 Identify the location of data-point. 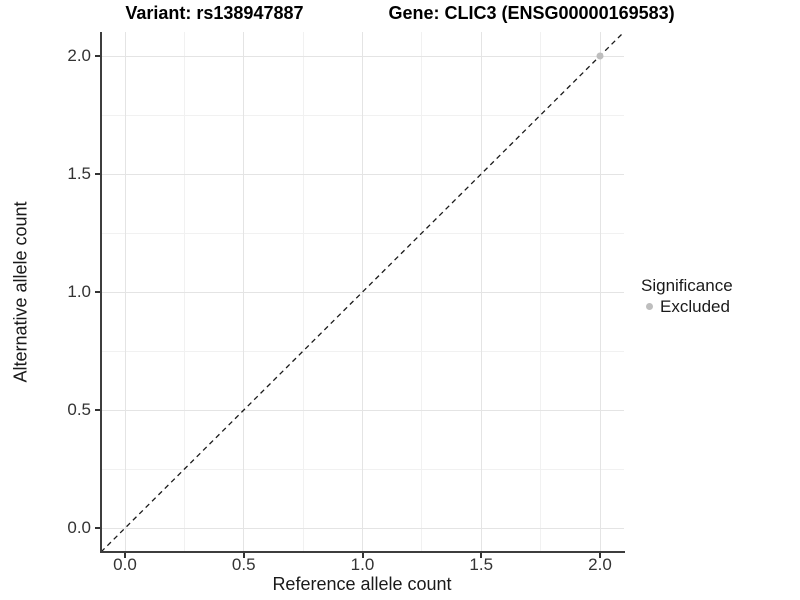
(600, 56).